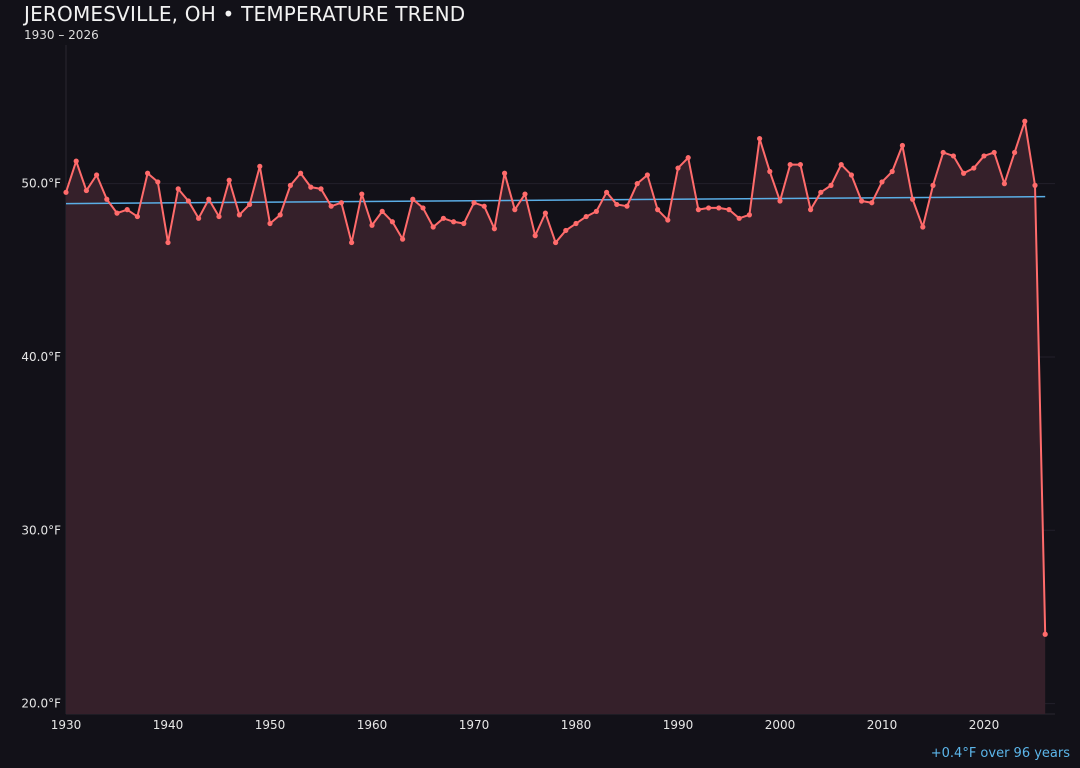  I want to click on x-tick-label: 2000, so click(780, 725).